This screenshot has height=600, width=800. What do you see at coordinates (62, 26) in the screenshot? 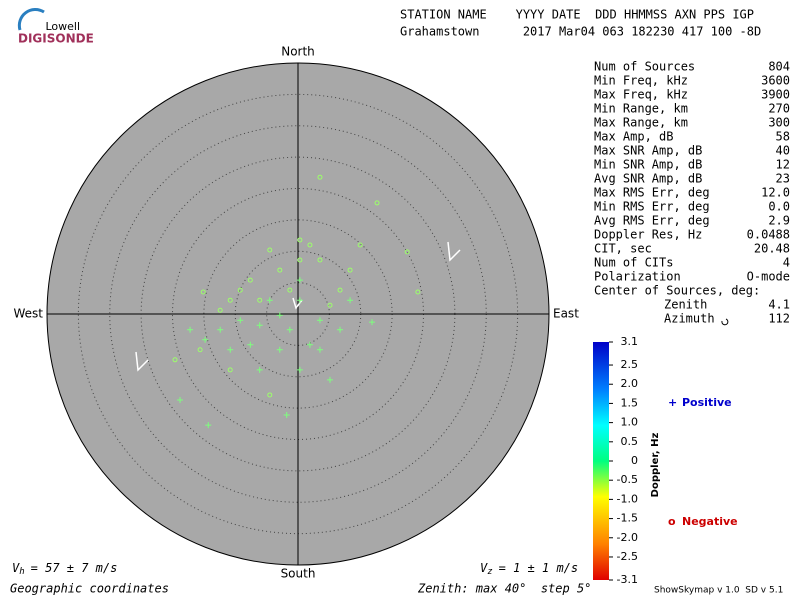
I see `logo-top: Lowell` at bounding box center [62, 26].